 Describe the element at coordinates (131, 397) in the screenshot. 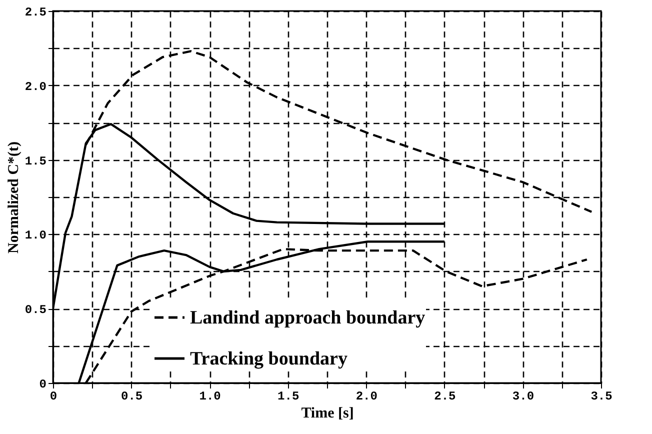

I see `x-tick-label: 0.5` at that location.